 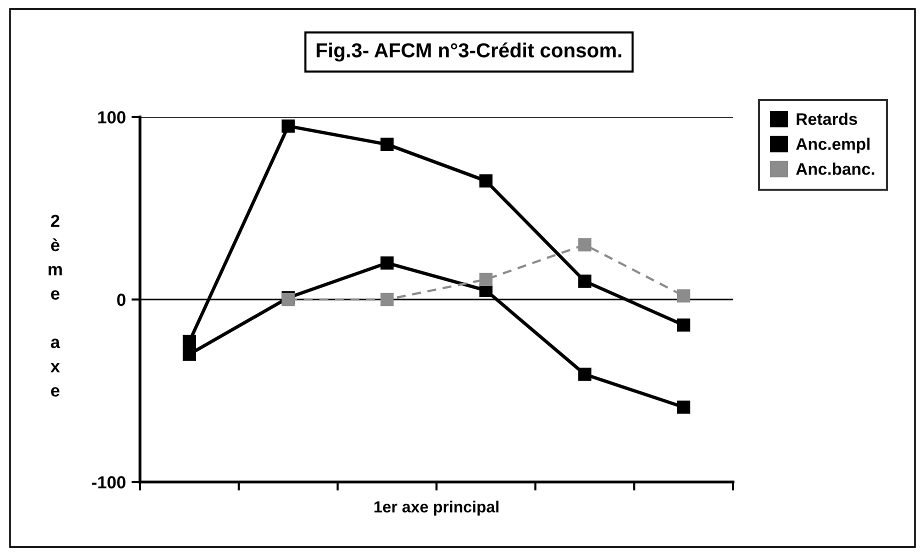 What do you see at coordinates (827, 118) in the screenshot?
I see `legend-label: Retards` at bounding box center [827, 118].